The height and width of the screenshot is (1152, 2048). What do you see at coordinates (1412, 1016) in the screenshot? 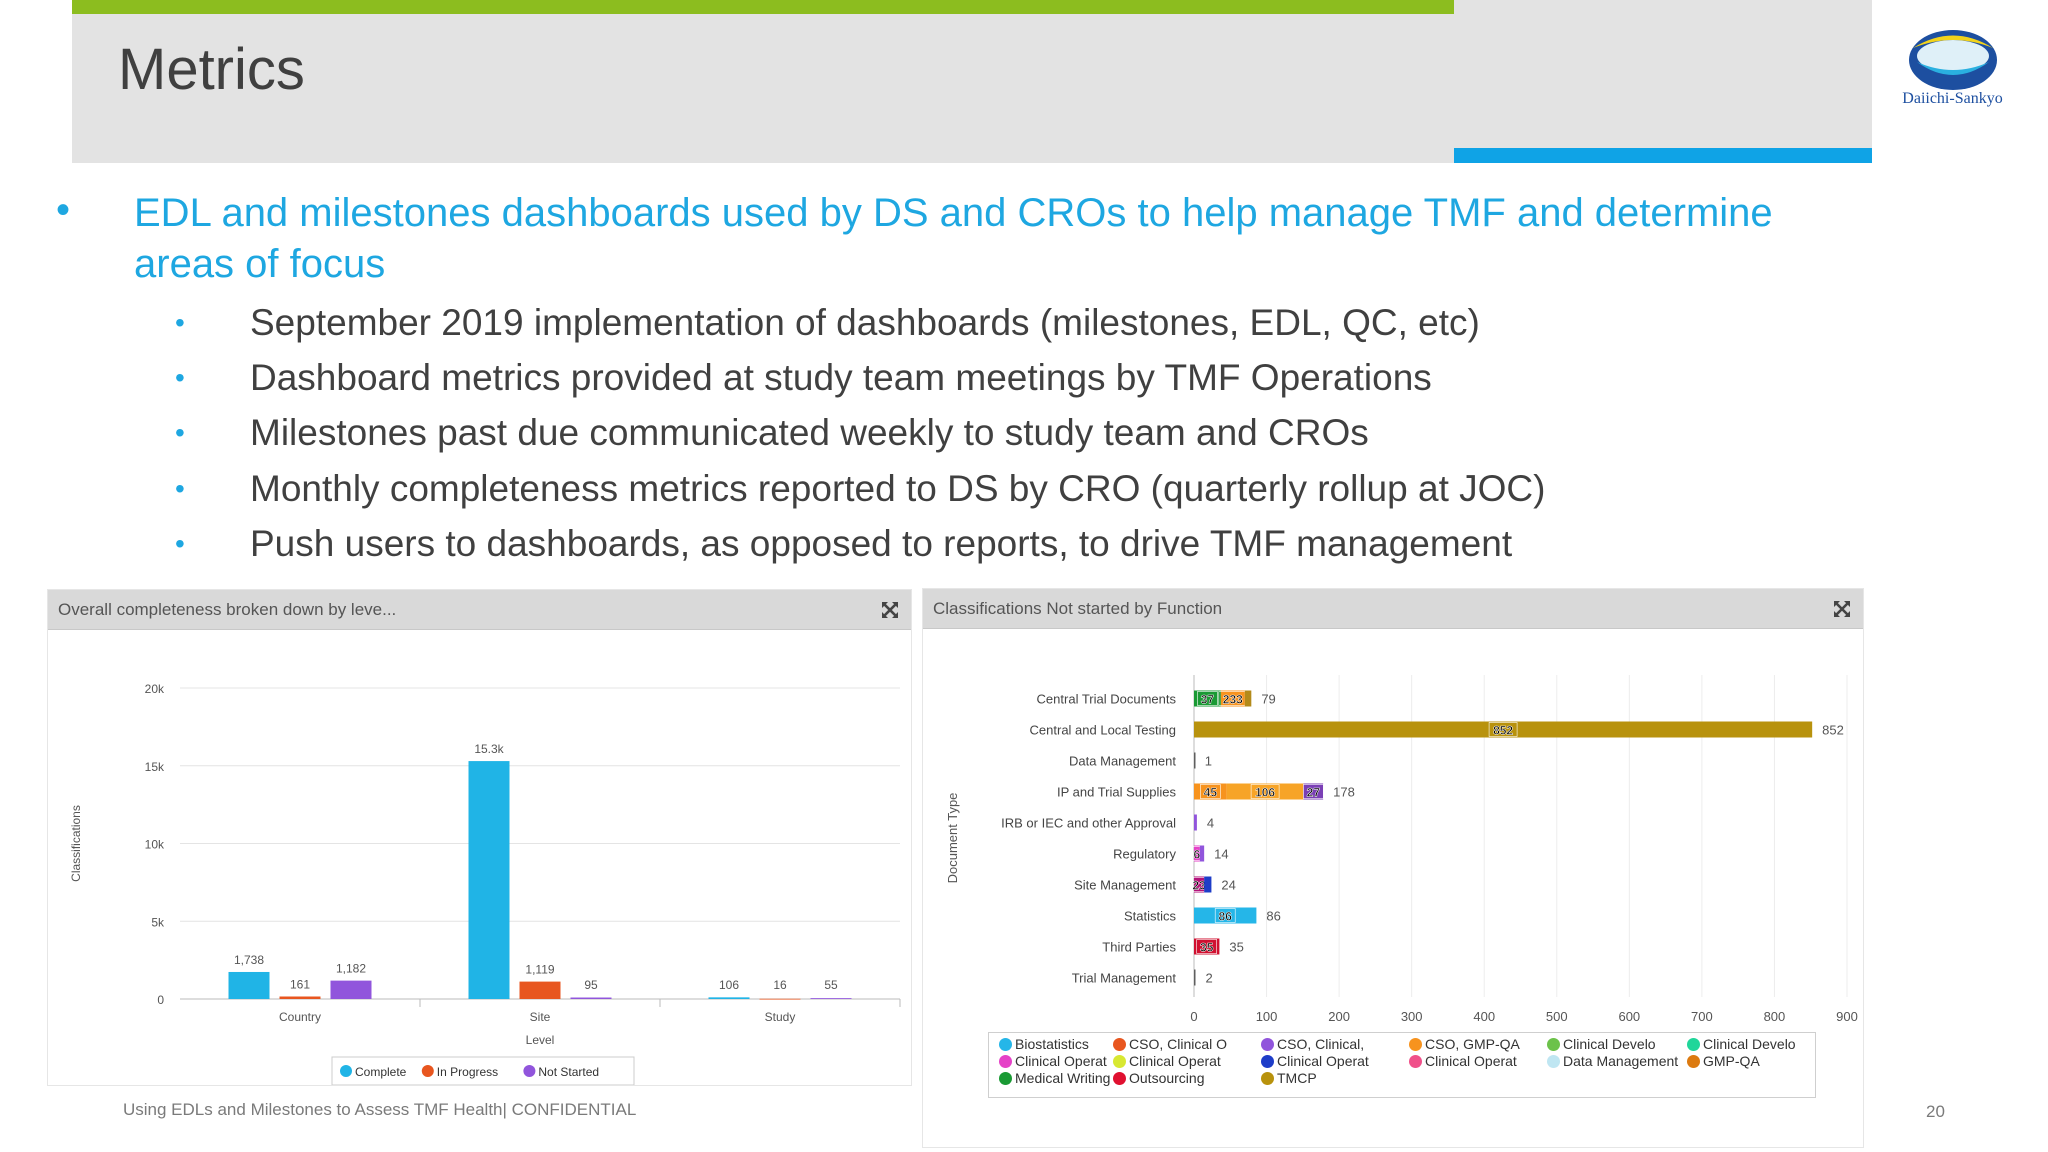
I see `x-tick-label: 300` at bounding box center [1412, 1016].